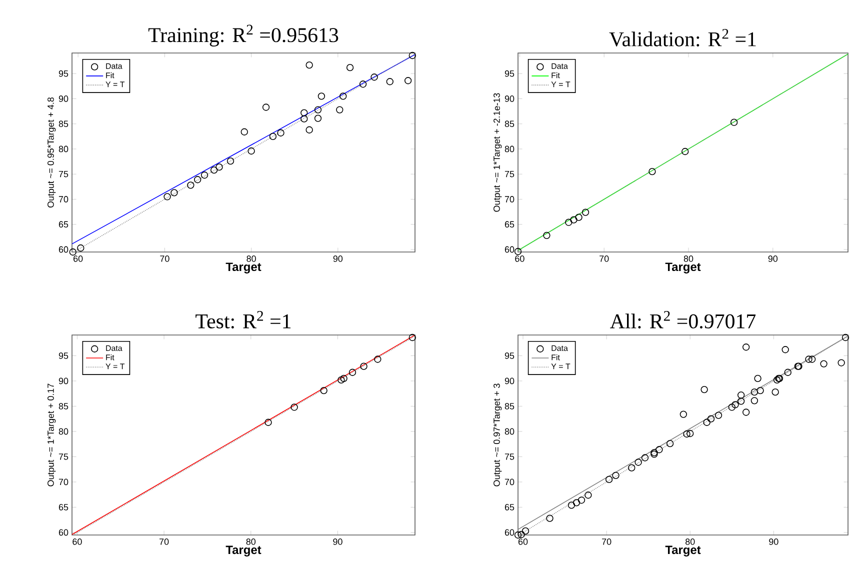 This screenshot has height=574, width=854. Describe the element at coordinates (52, 435) in the screenshot. I see `y-axis-title: Output ~= 1*Target + 0.17` at that location.